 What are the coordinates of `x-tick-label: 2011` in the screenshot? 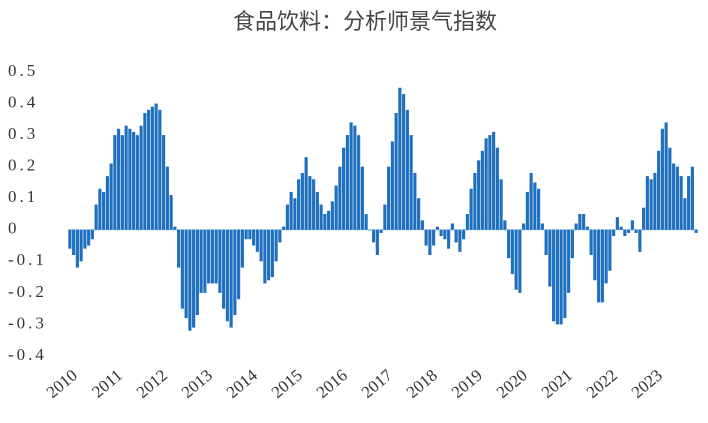 It's located at (107, 384).